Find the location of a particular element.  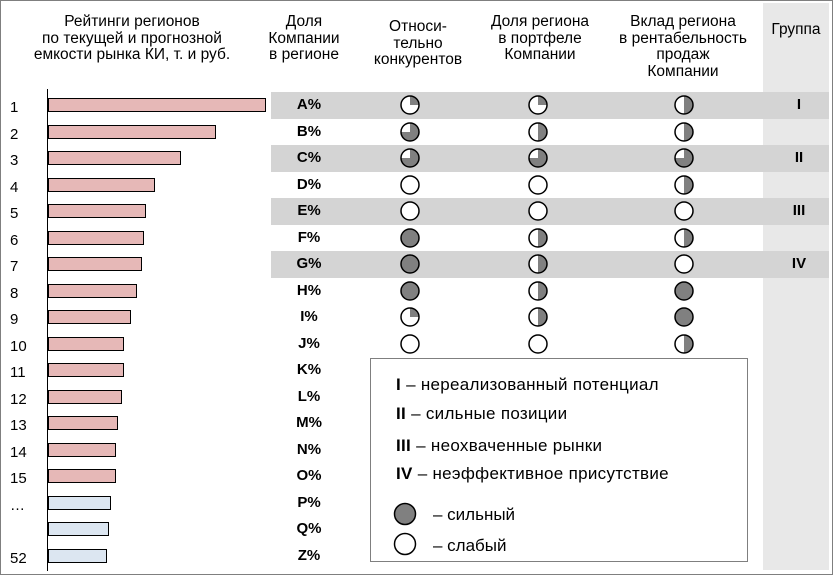

rank-label: 9 is located at coordinates (14, 319).